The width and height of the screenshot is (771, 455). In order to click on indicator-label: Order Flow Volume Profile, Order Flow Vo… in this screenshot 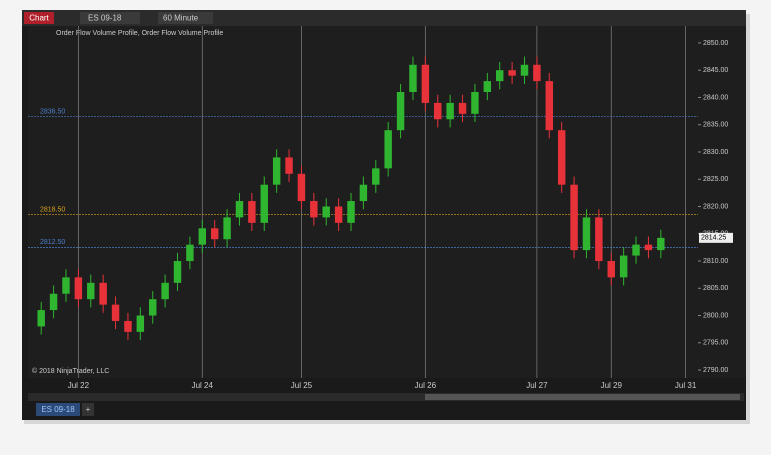, I will do `click(139, 33)`.